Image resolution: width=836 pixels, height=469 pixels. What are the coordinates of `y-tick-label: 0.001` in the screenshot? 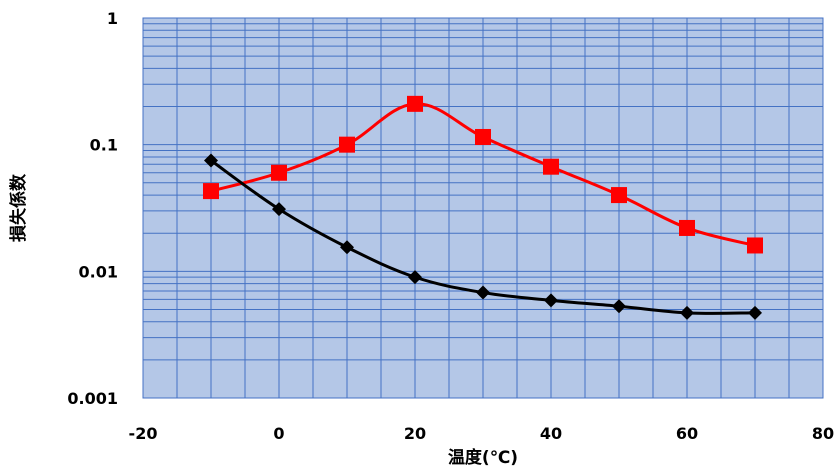 It's located at (92, 398).